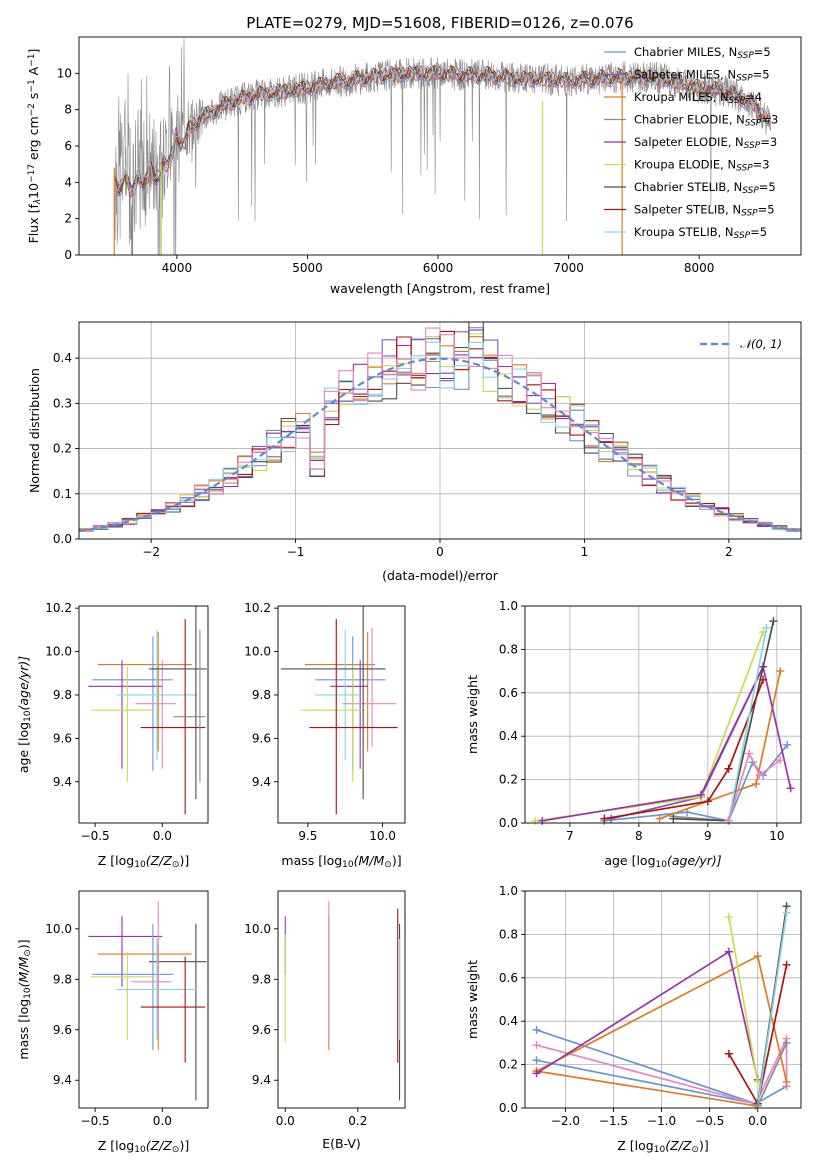 The image size is (819, 1170). Describe the element at coordinates (296, 552) in the screenshot. I see `x-tick-label: −1` at that location.